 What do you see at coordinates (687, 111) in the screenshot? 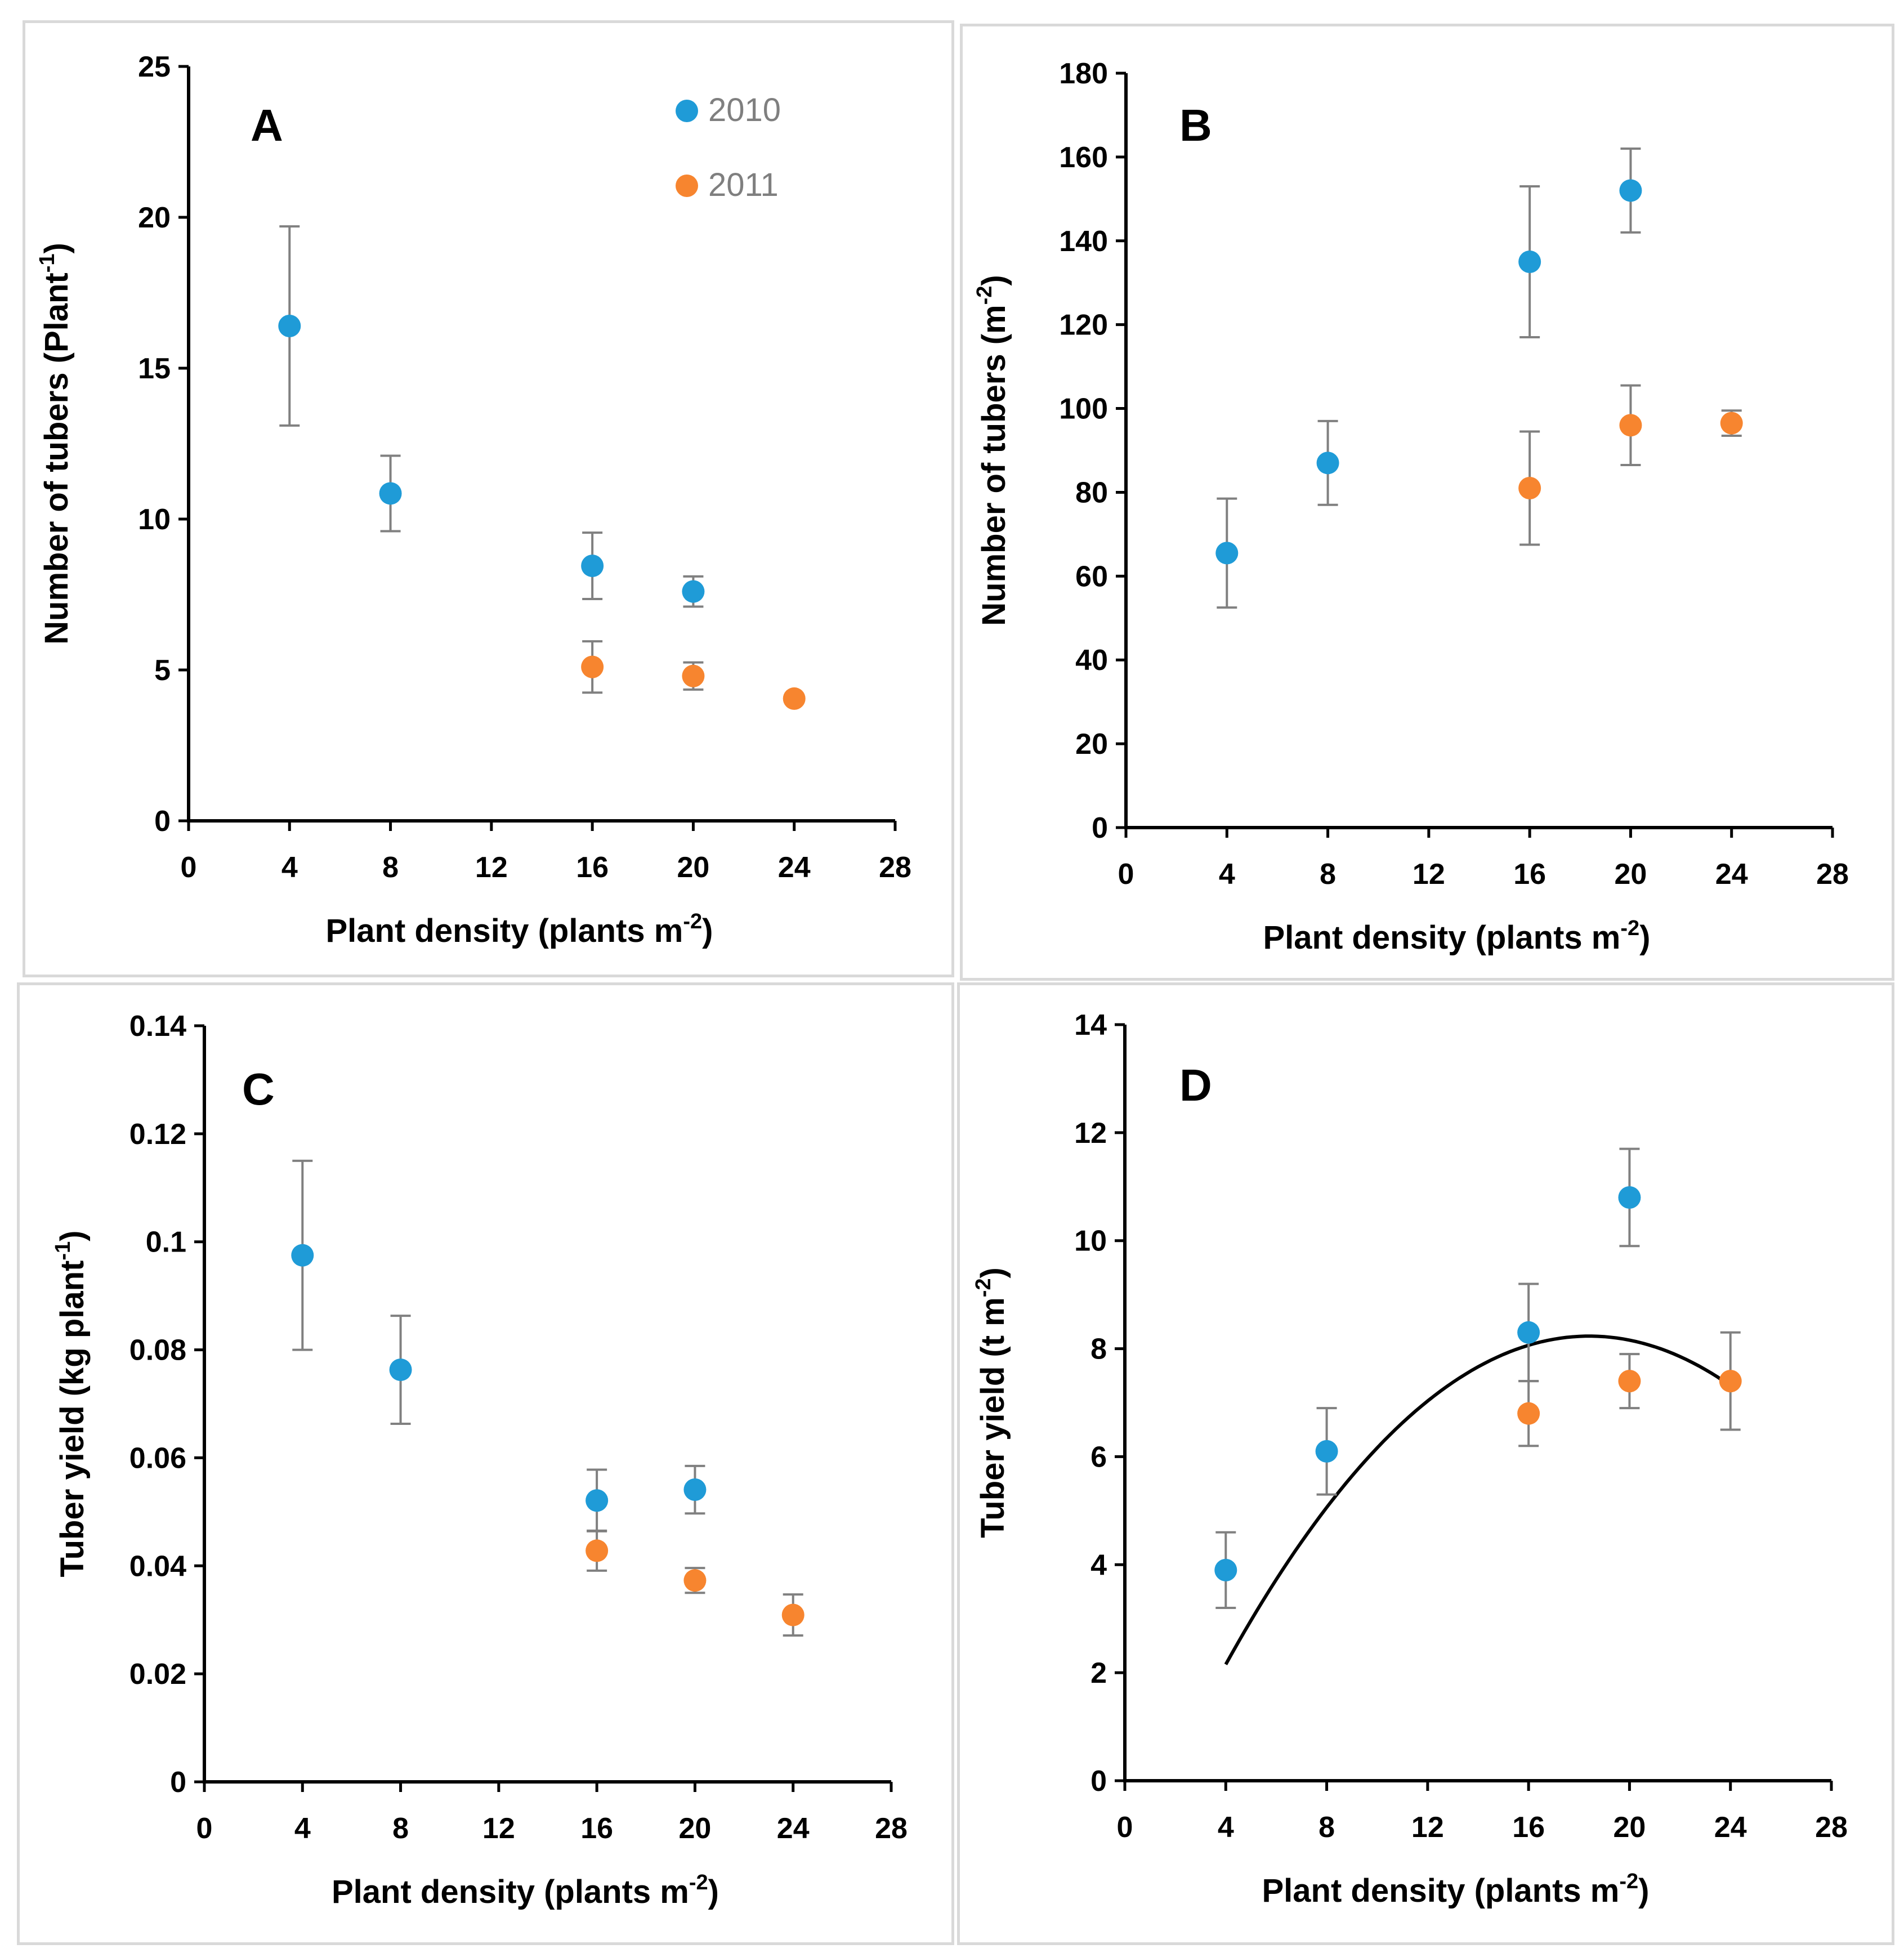
I see `legend-marker-2010` at bounding box center [687, 111].